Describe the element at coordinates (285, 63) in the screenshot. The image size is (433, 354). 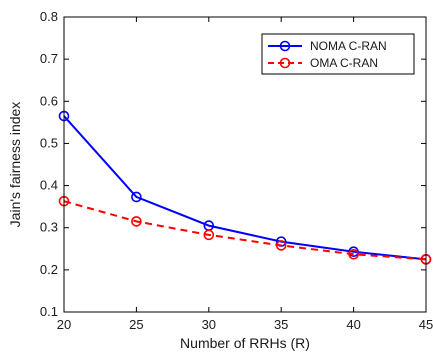
I see `legend-marker-oma` at that location.